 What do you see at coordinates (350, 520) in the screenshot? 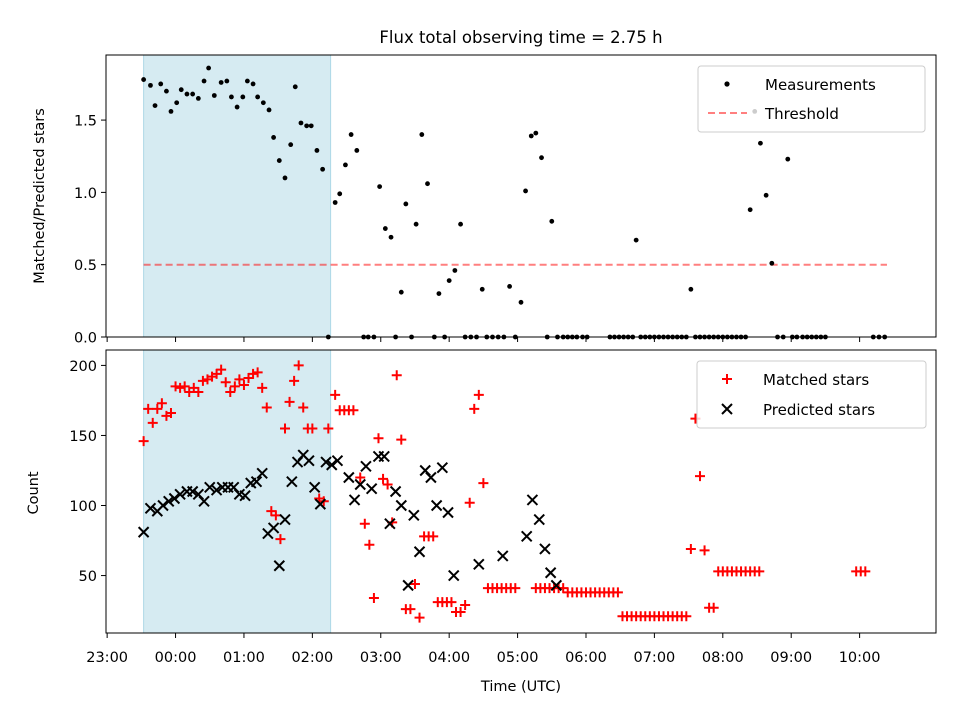
I see `predicted-stars-series` at bounding box center [350, 520].